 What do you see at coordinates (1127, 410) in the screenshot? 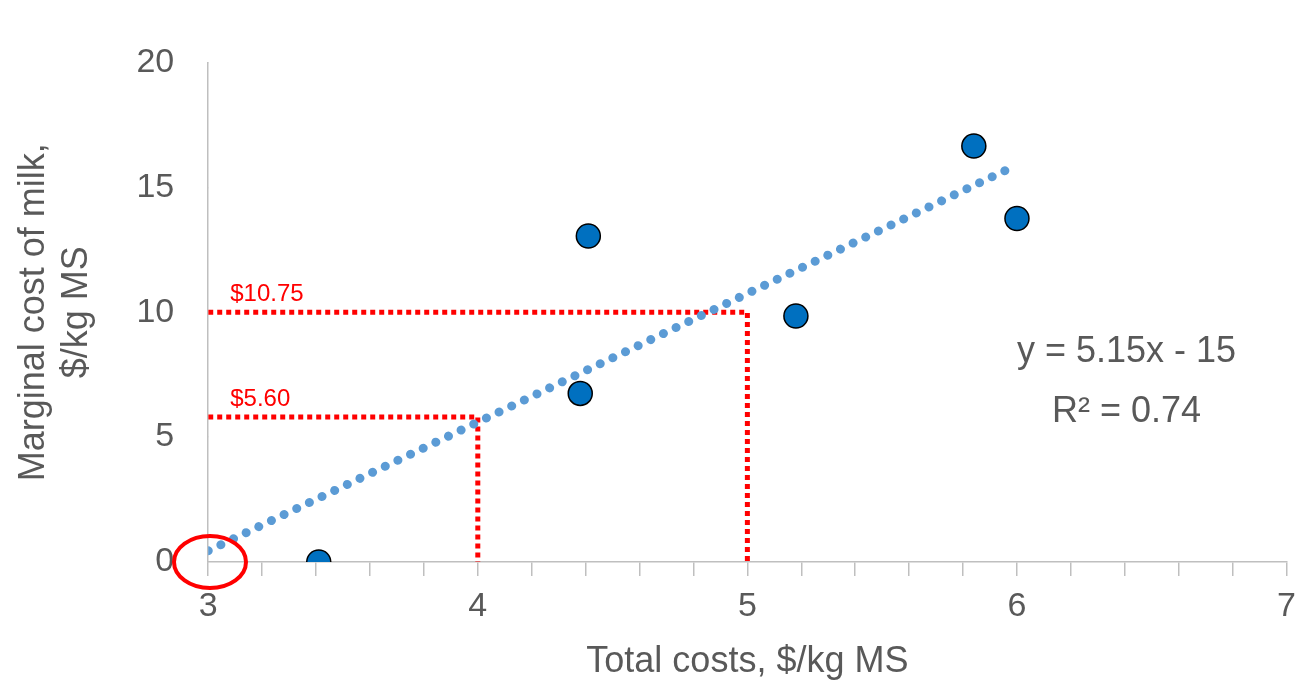
I see `annotation: R² = 0.74` at bounding box center [1127, 410].